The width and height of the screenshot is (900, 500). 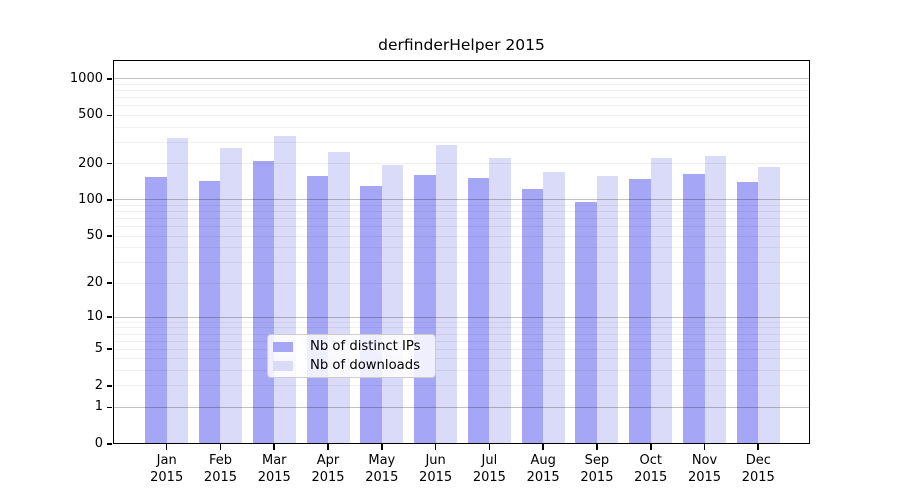 What do you see at coordinates (166, 447) in the screenshot?
I see `x-tick-jan` at bounding box center [166, 447].